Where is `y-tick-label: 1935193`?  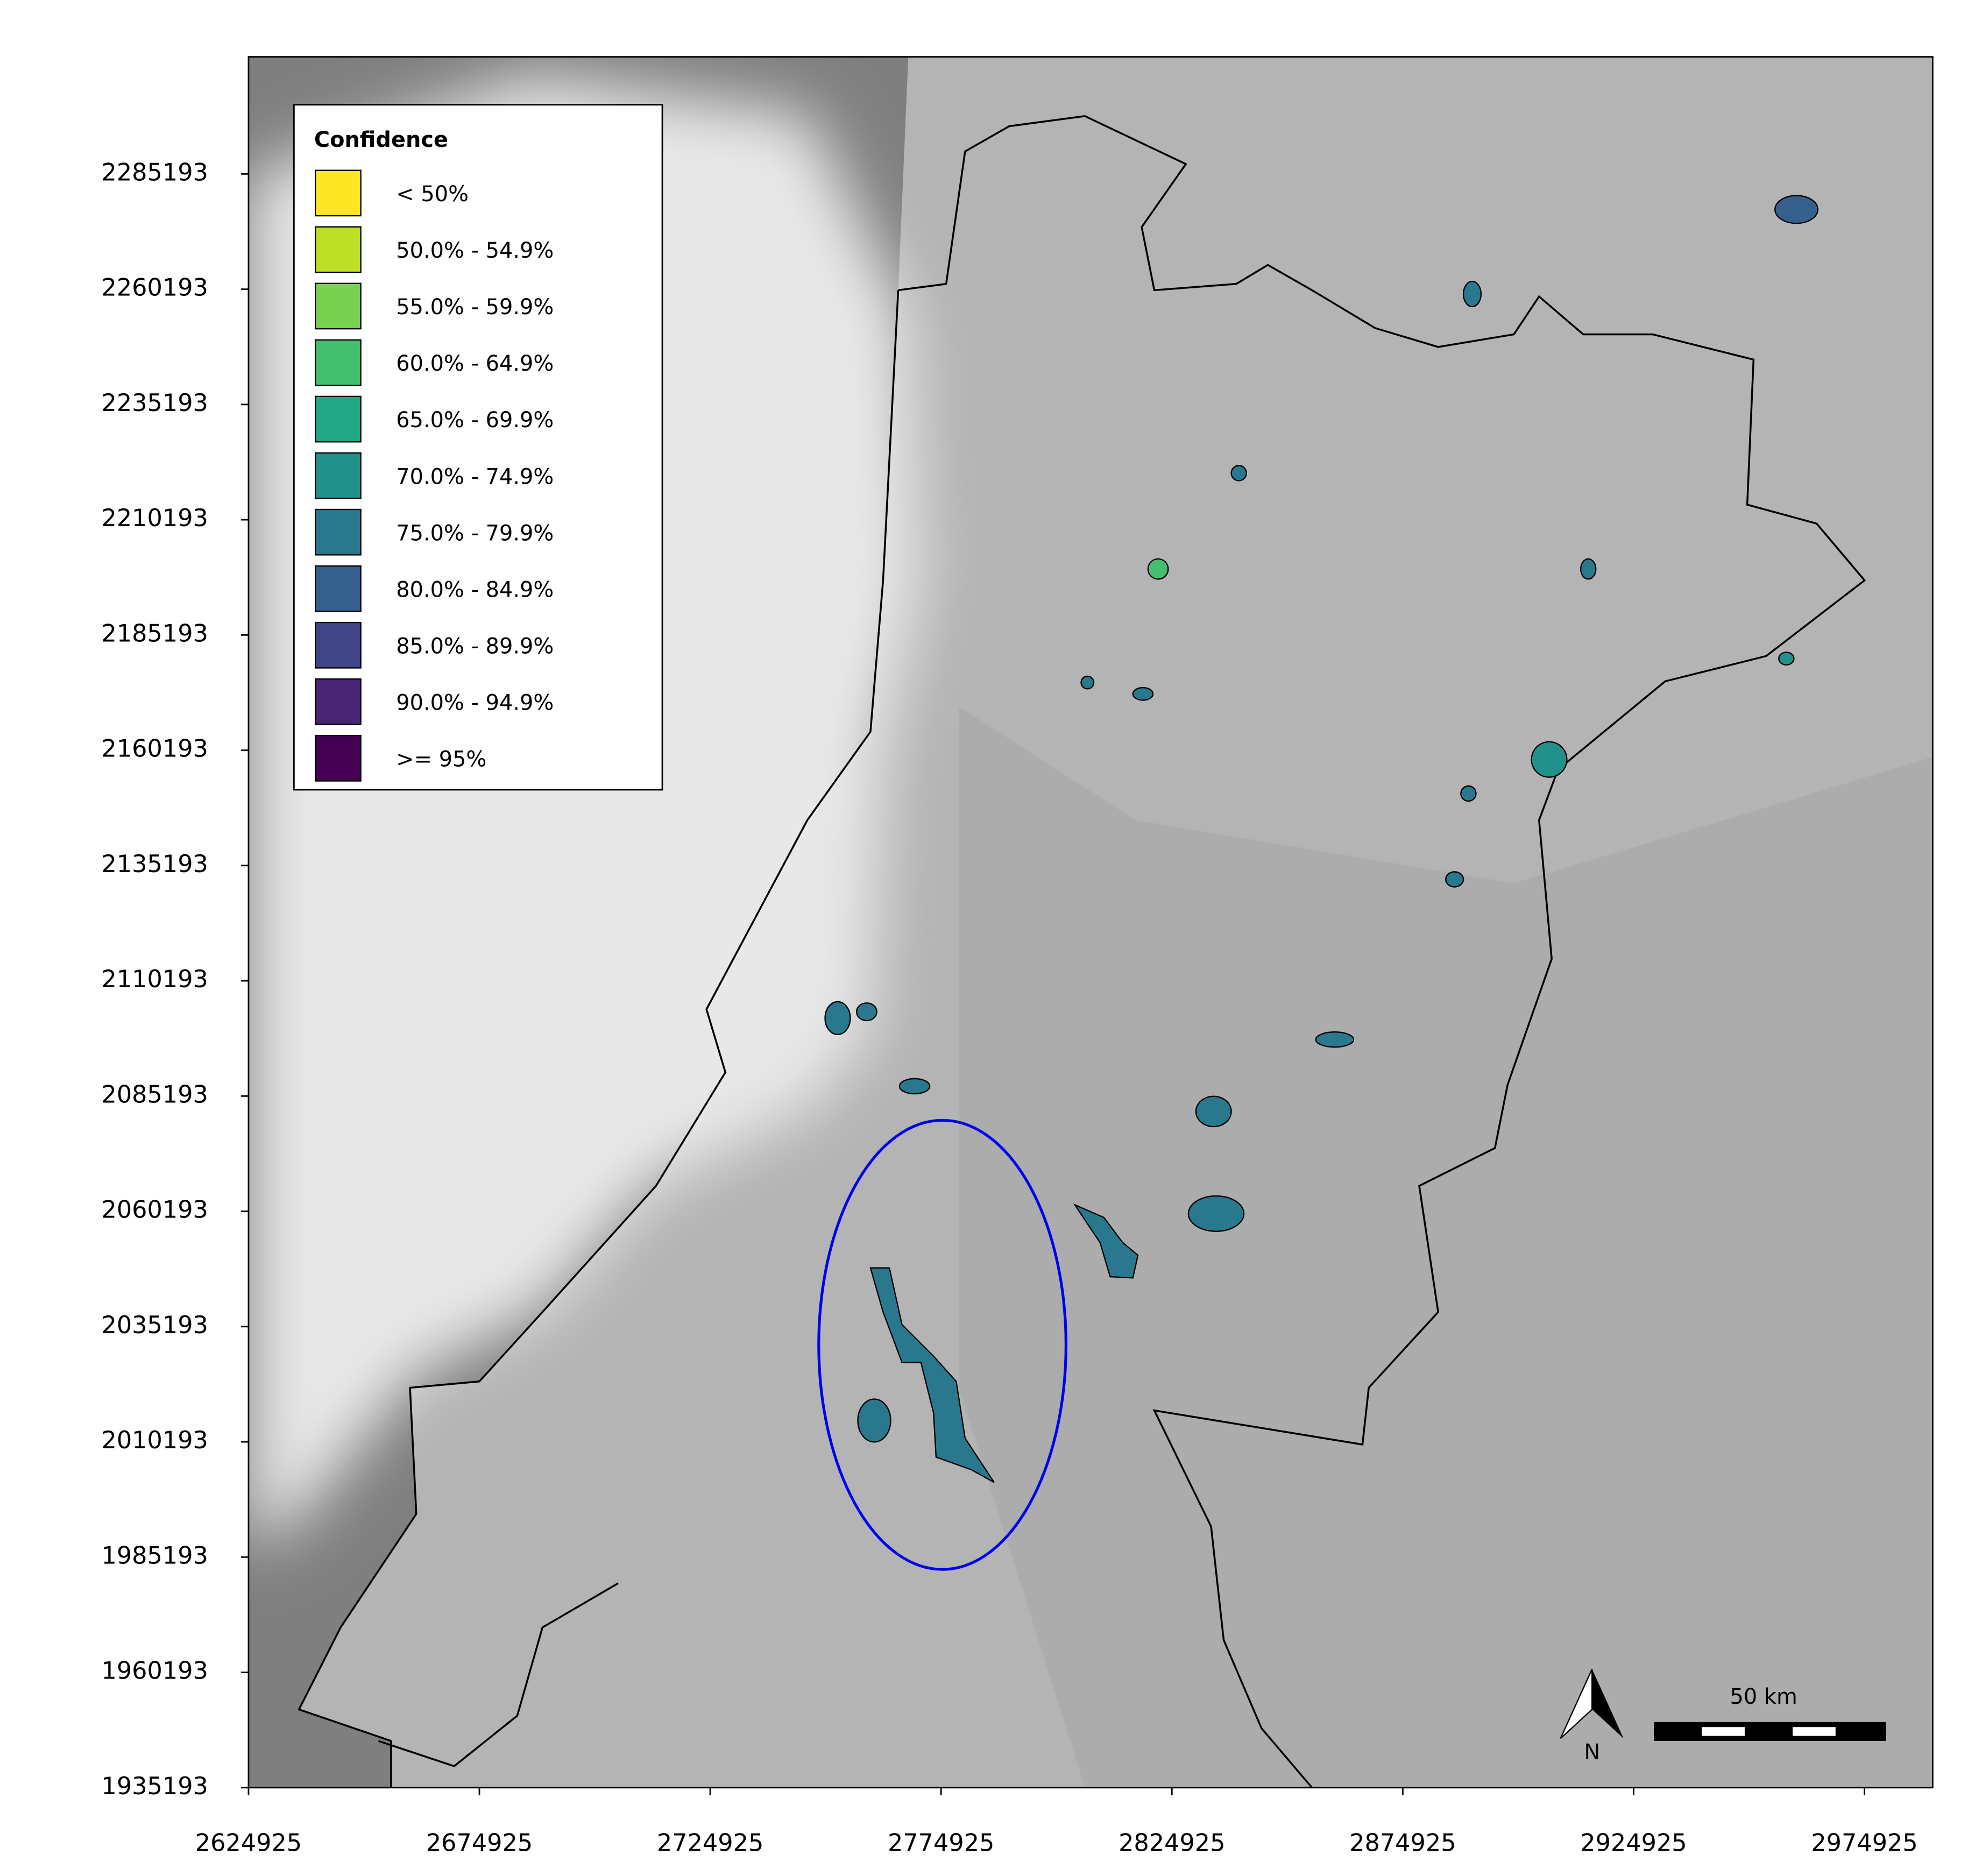 y-tick-label: 1935193 is located at coordinates (154, 1786).